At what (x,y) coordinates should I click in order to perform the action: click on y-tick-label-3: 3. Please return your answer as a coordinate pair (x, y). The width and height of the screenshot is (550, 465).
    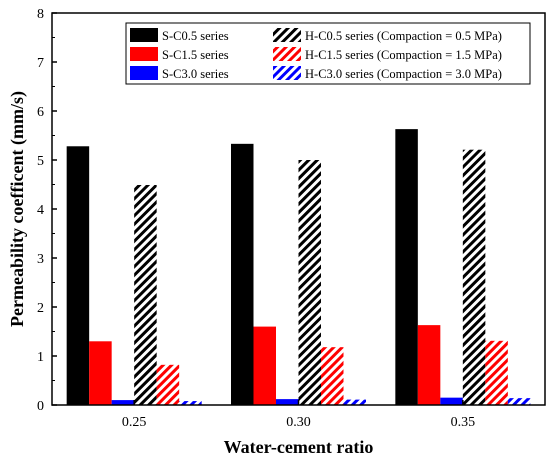
    Looking at the image, I should click on (40, 259).